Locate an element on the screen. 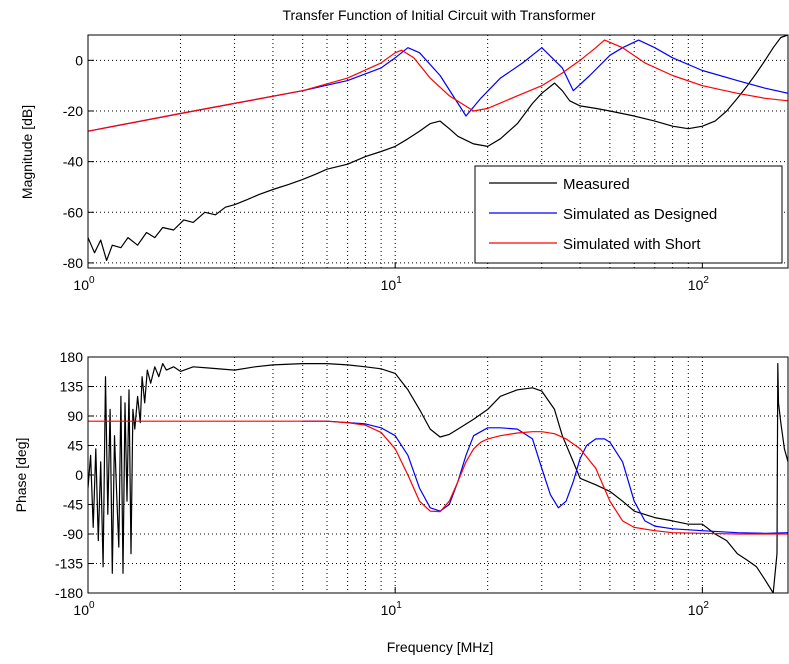 This screenshot has height=664, width=789. legend-label-designed: Simulated as Designed is located at coordinates (640, 214).